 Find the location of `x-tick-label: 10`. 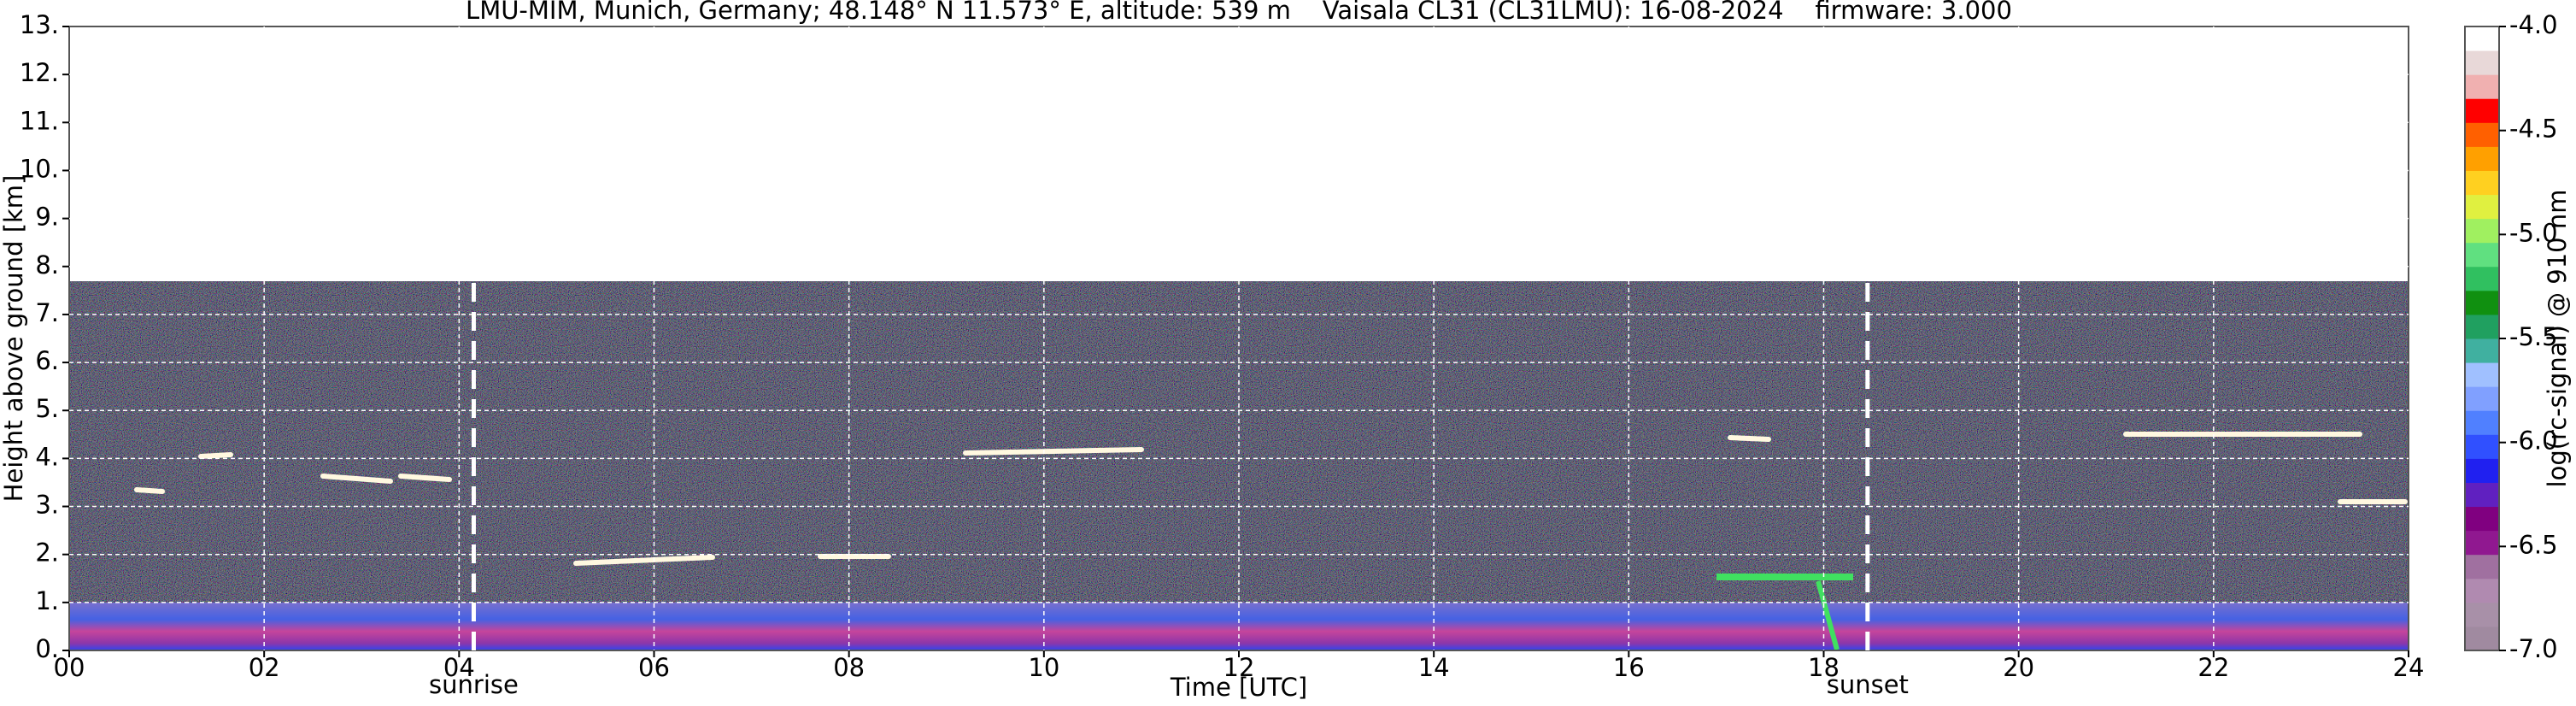

x-tick-label: 10 is located at coordinates (1043, 667).